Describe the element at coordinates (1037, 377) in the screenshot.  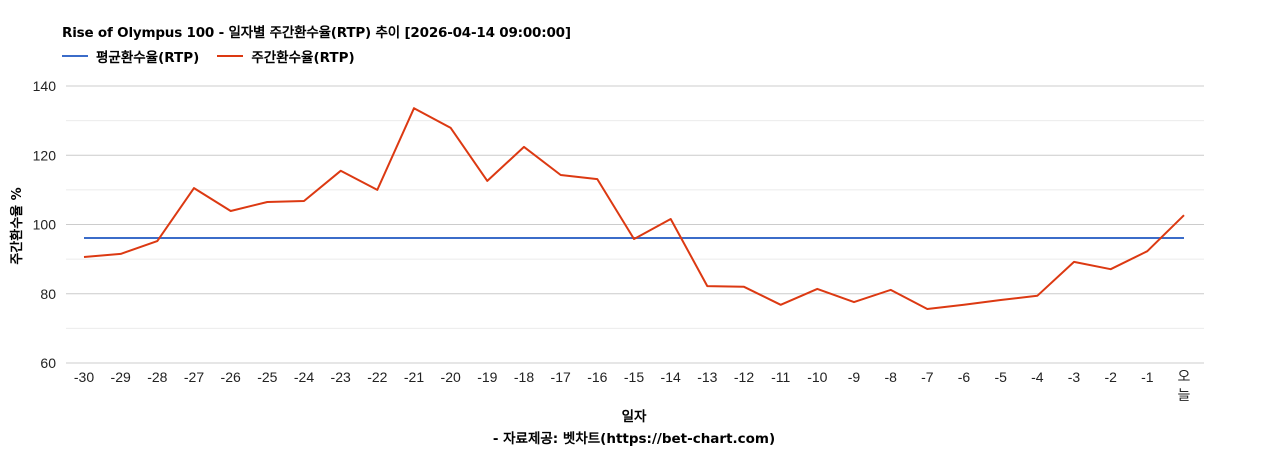
I see `x-tick-label: -4` at that location.